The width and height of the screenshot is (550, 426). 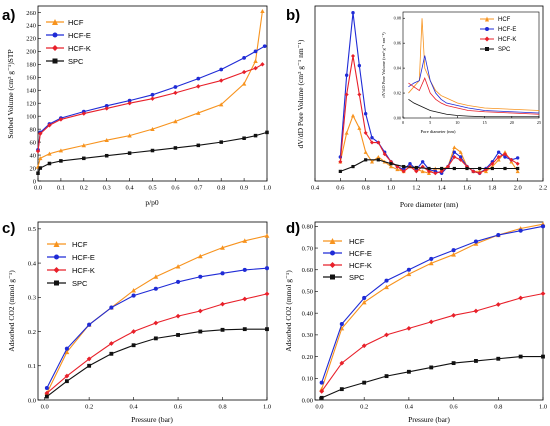 What do you see at coordinates (79, 48) in the screenshot?
I see `legend-hcf-k-label: HCF-K` at bounding box center [79, 48].